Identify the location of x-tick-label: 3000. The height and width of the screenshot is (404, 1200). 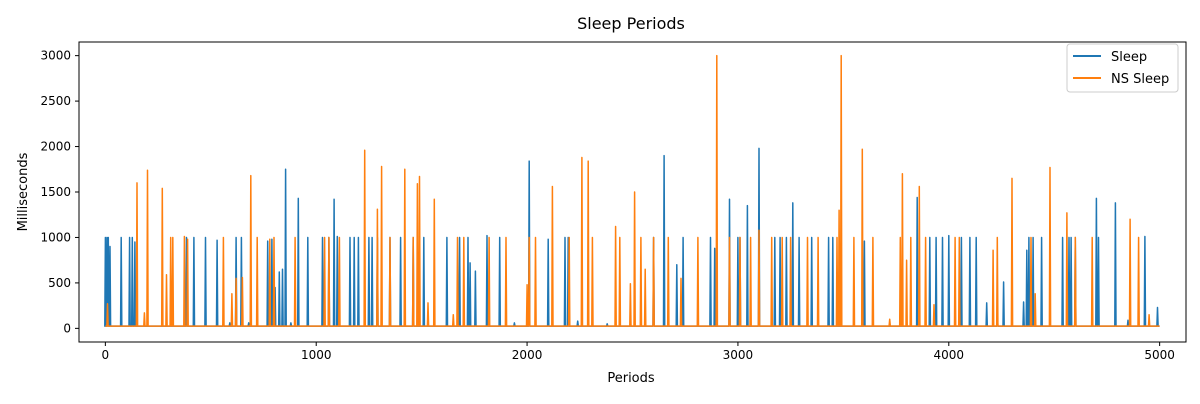
(738, 355).